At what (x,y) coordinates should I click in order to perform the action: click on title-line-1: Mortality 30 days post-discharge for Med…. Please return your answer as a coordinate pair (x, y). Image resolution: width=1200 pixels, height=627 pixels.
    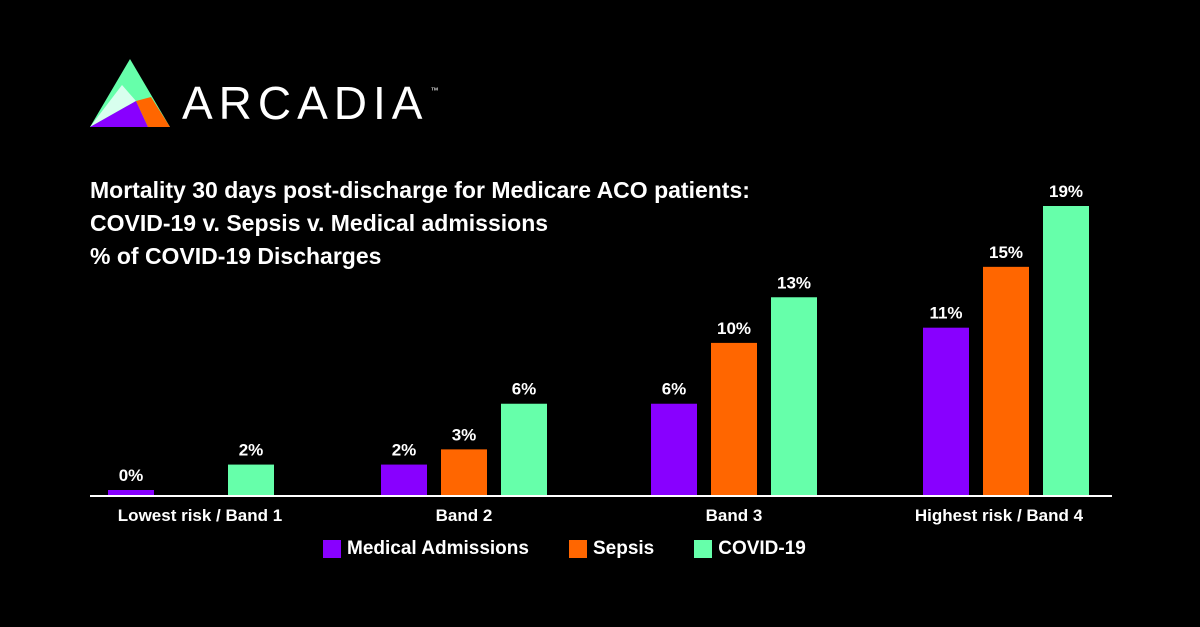
    Looking at the image, I should click on (420, 190).